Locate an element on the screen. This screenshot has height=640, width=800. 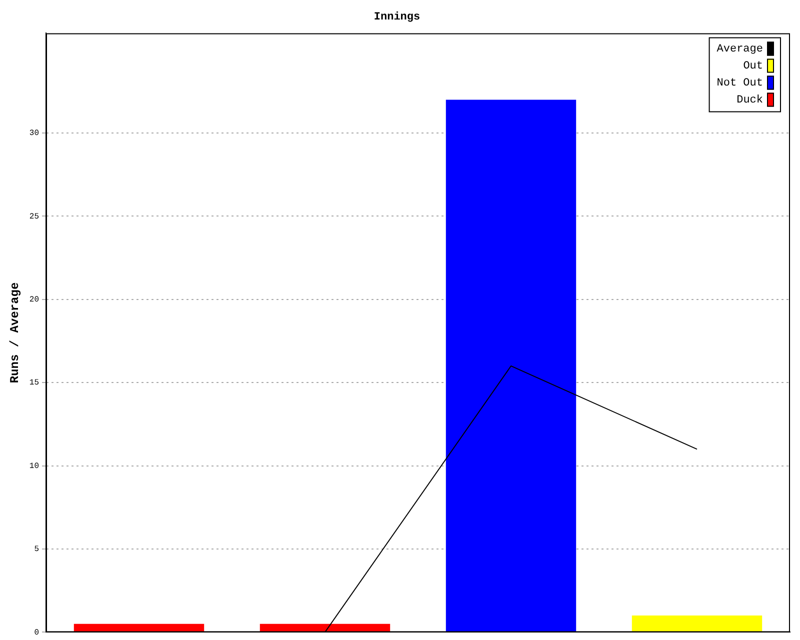
y-tick-label: 20 is located at coordinates (34, 300).